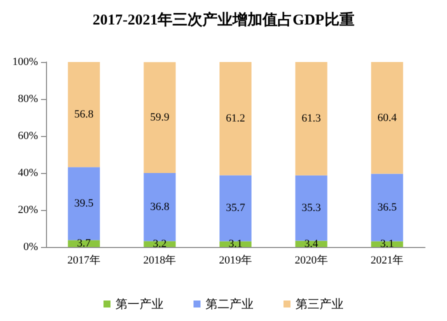  I want to click on data-label: 36.5, so click(387, 208).